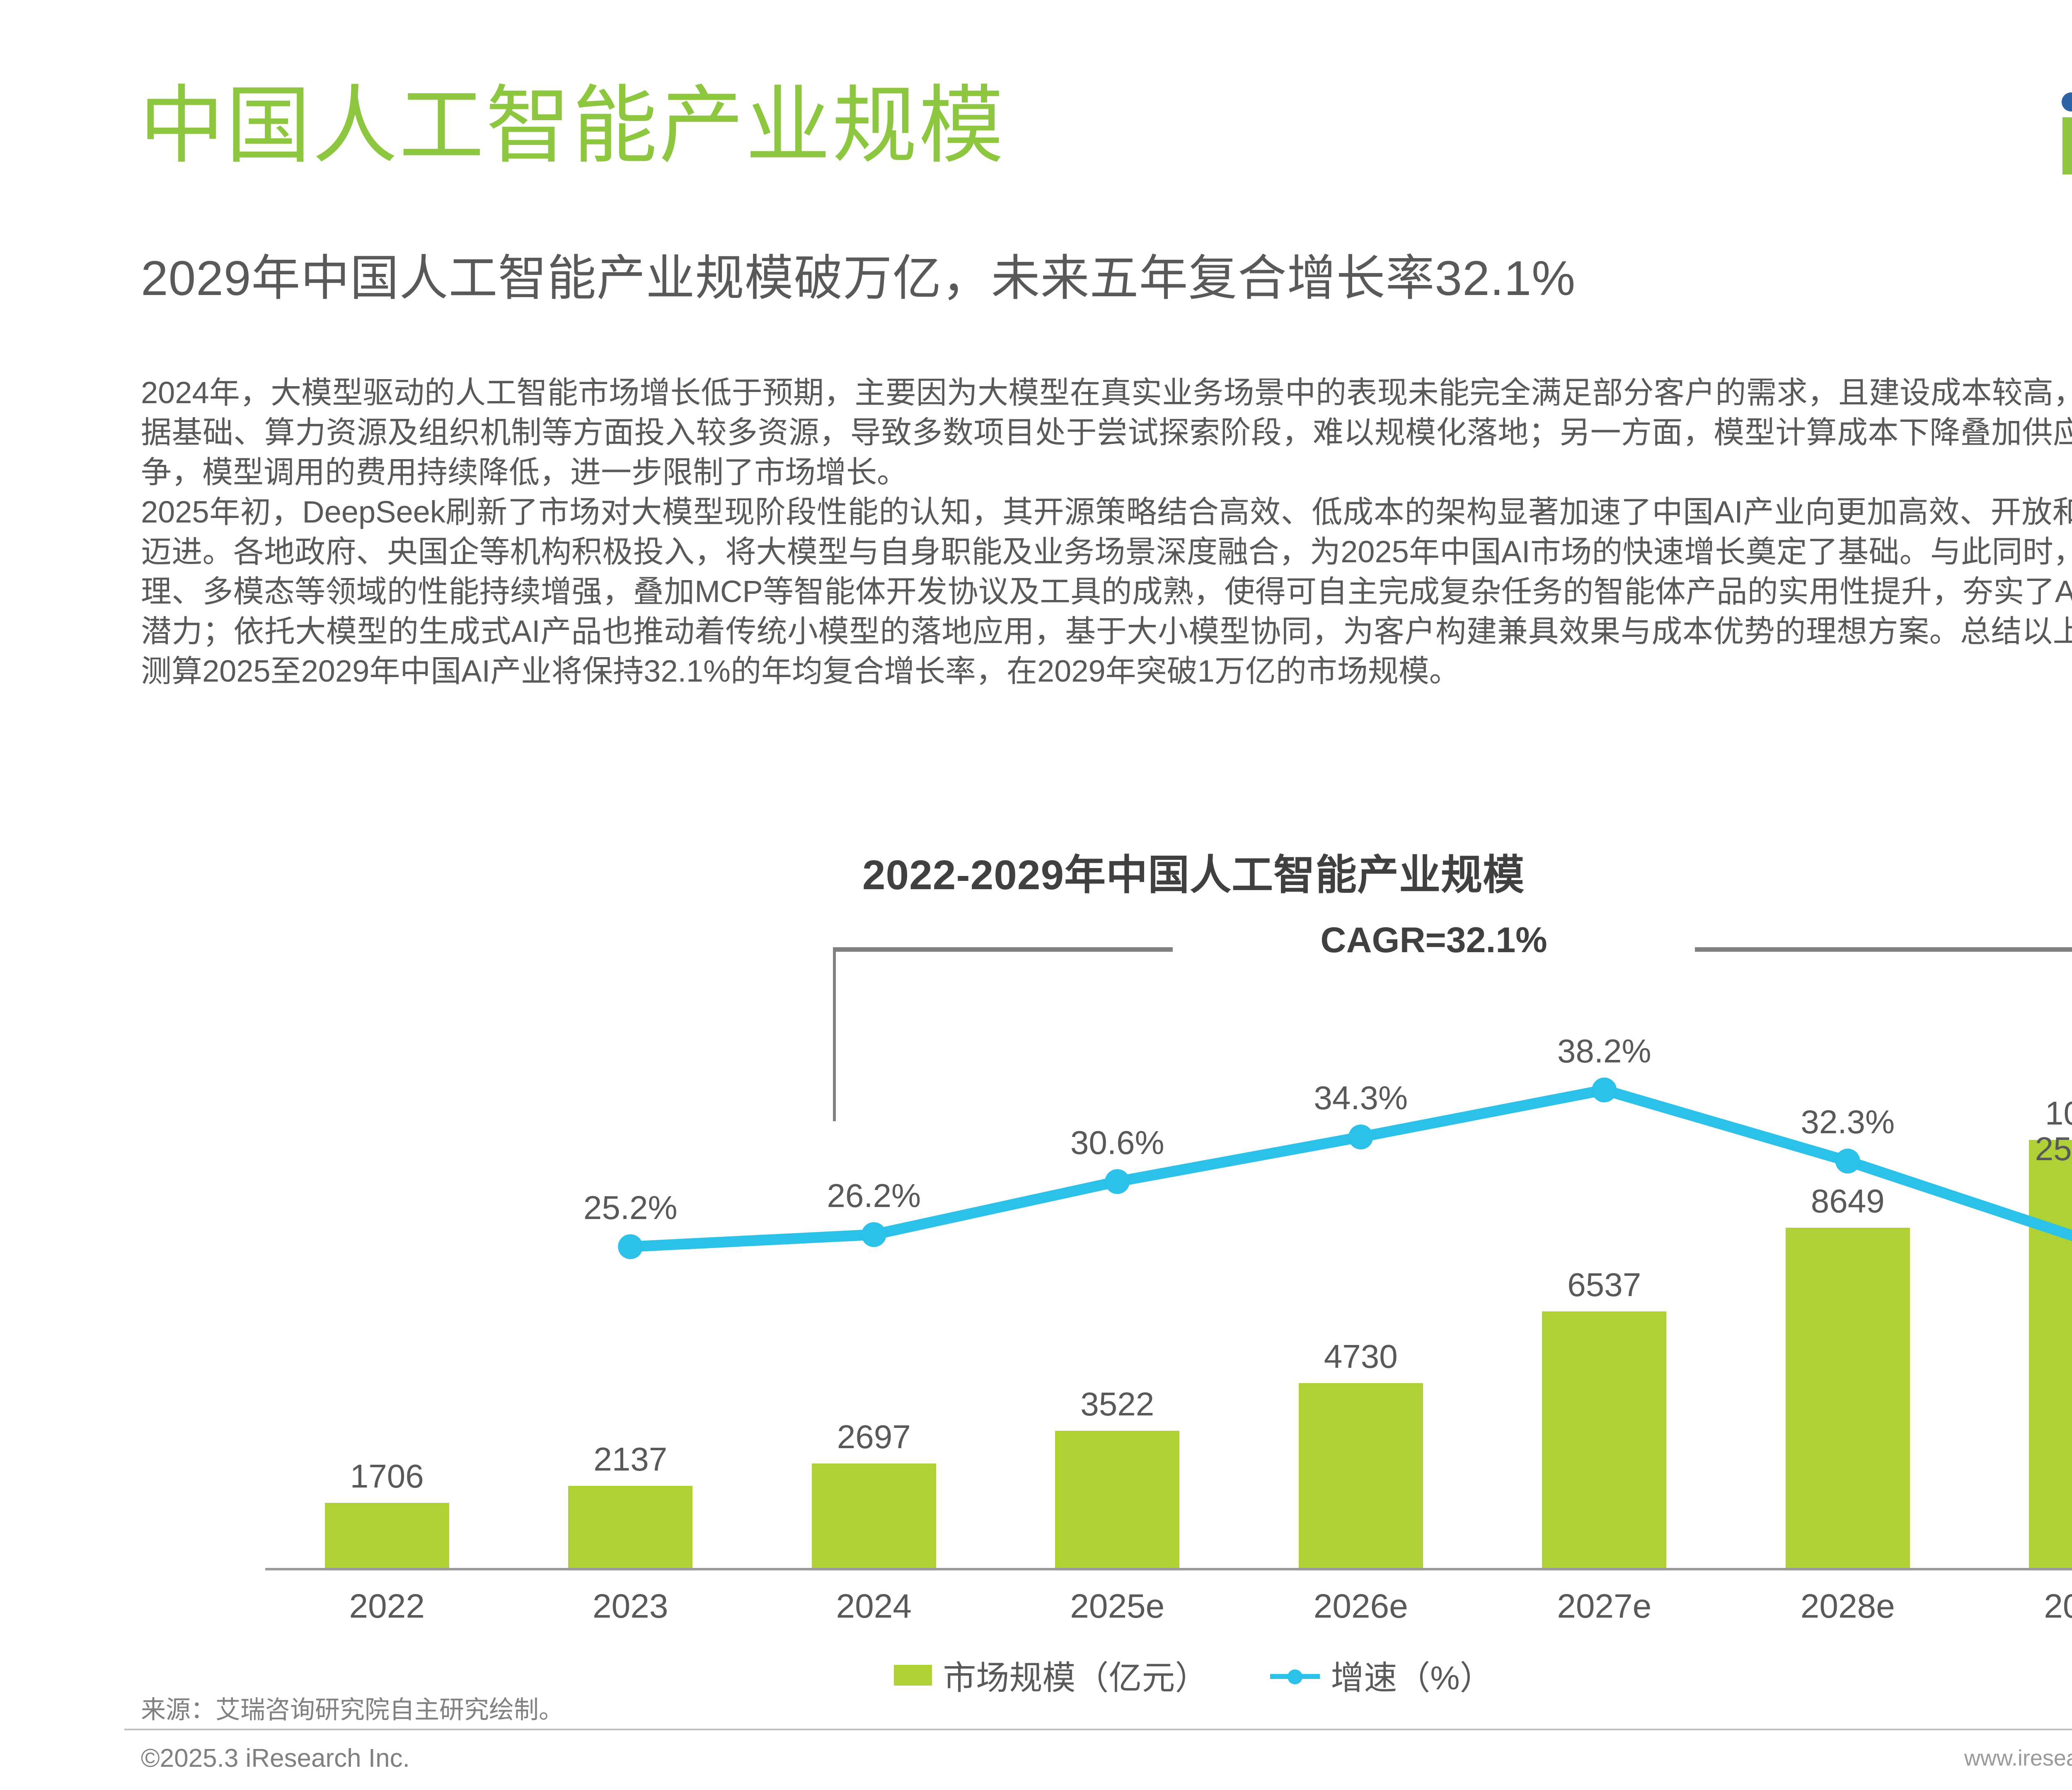 The width and height of the screenshot is (2072, 1790). Describe the element at coordinates (1433, 940) in the screenshot. I see `cagr-label: CAGR=32.1%` at that location.